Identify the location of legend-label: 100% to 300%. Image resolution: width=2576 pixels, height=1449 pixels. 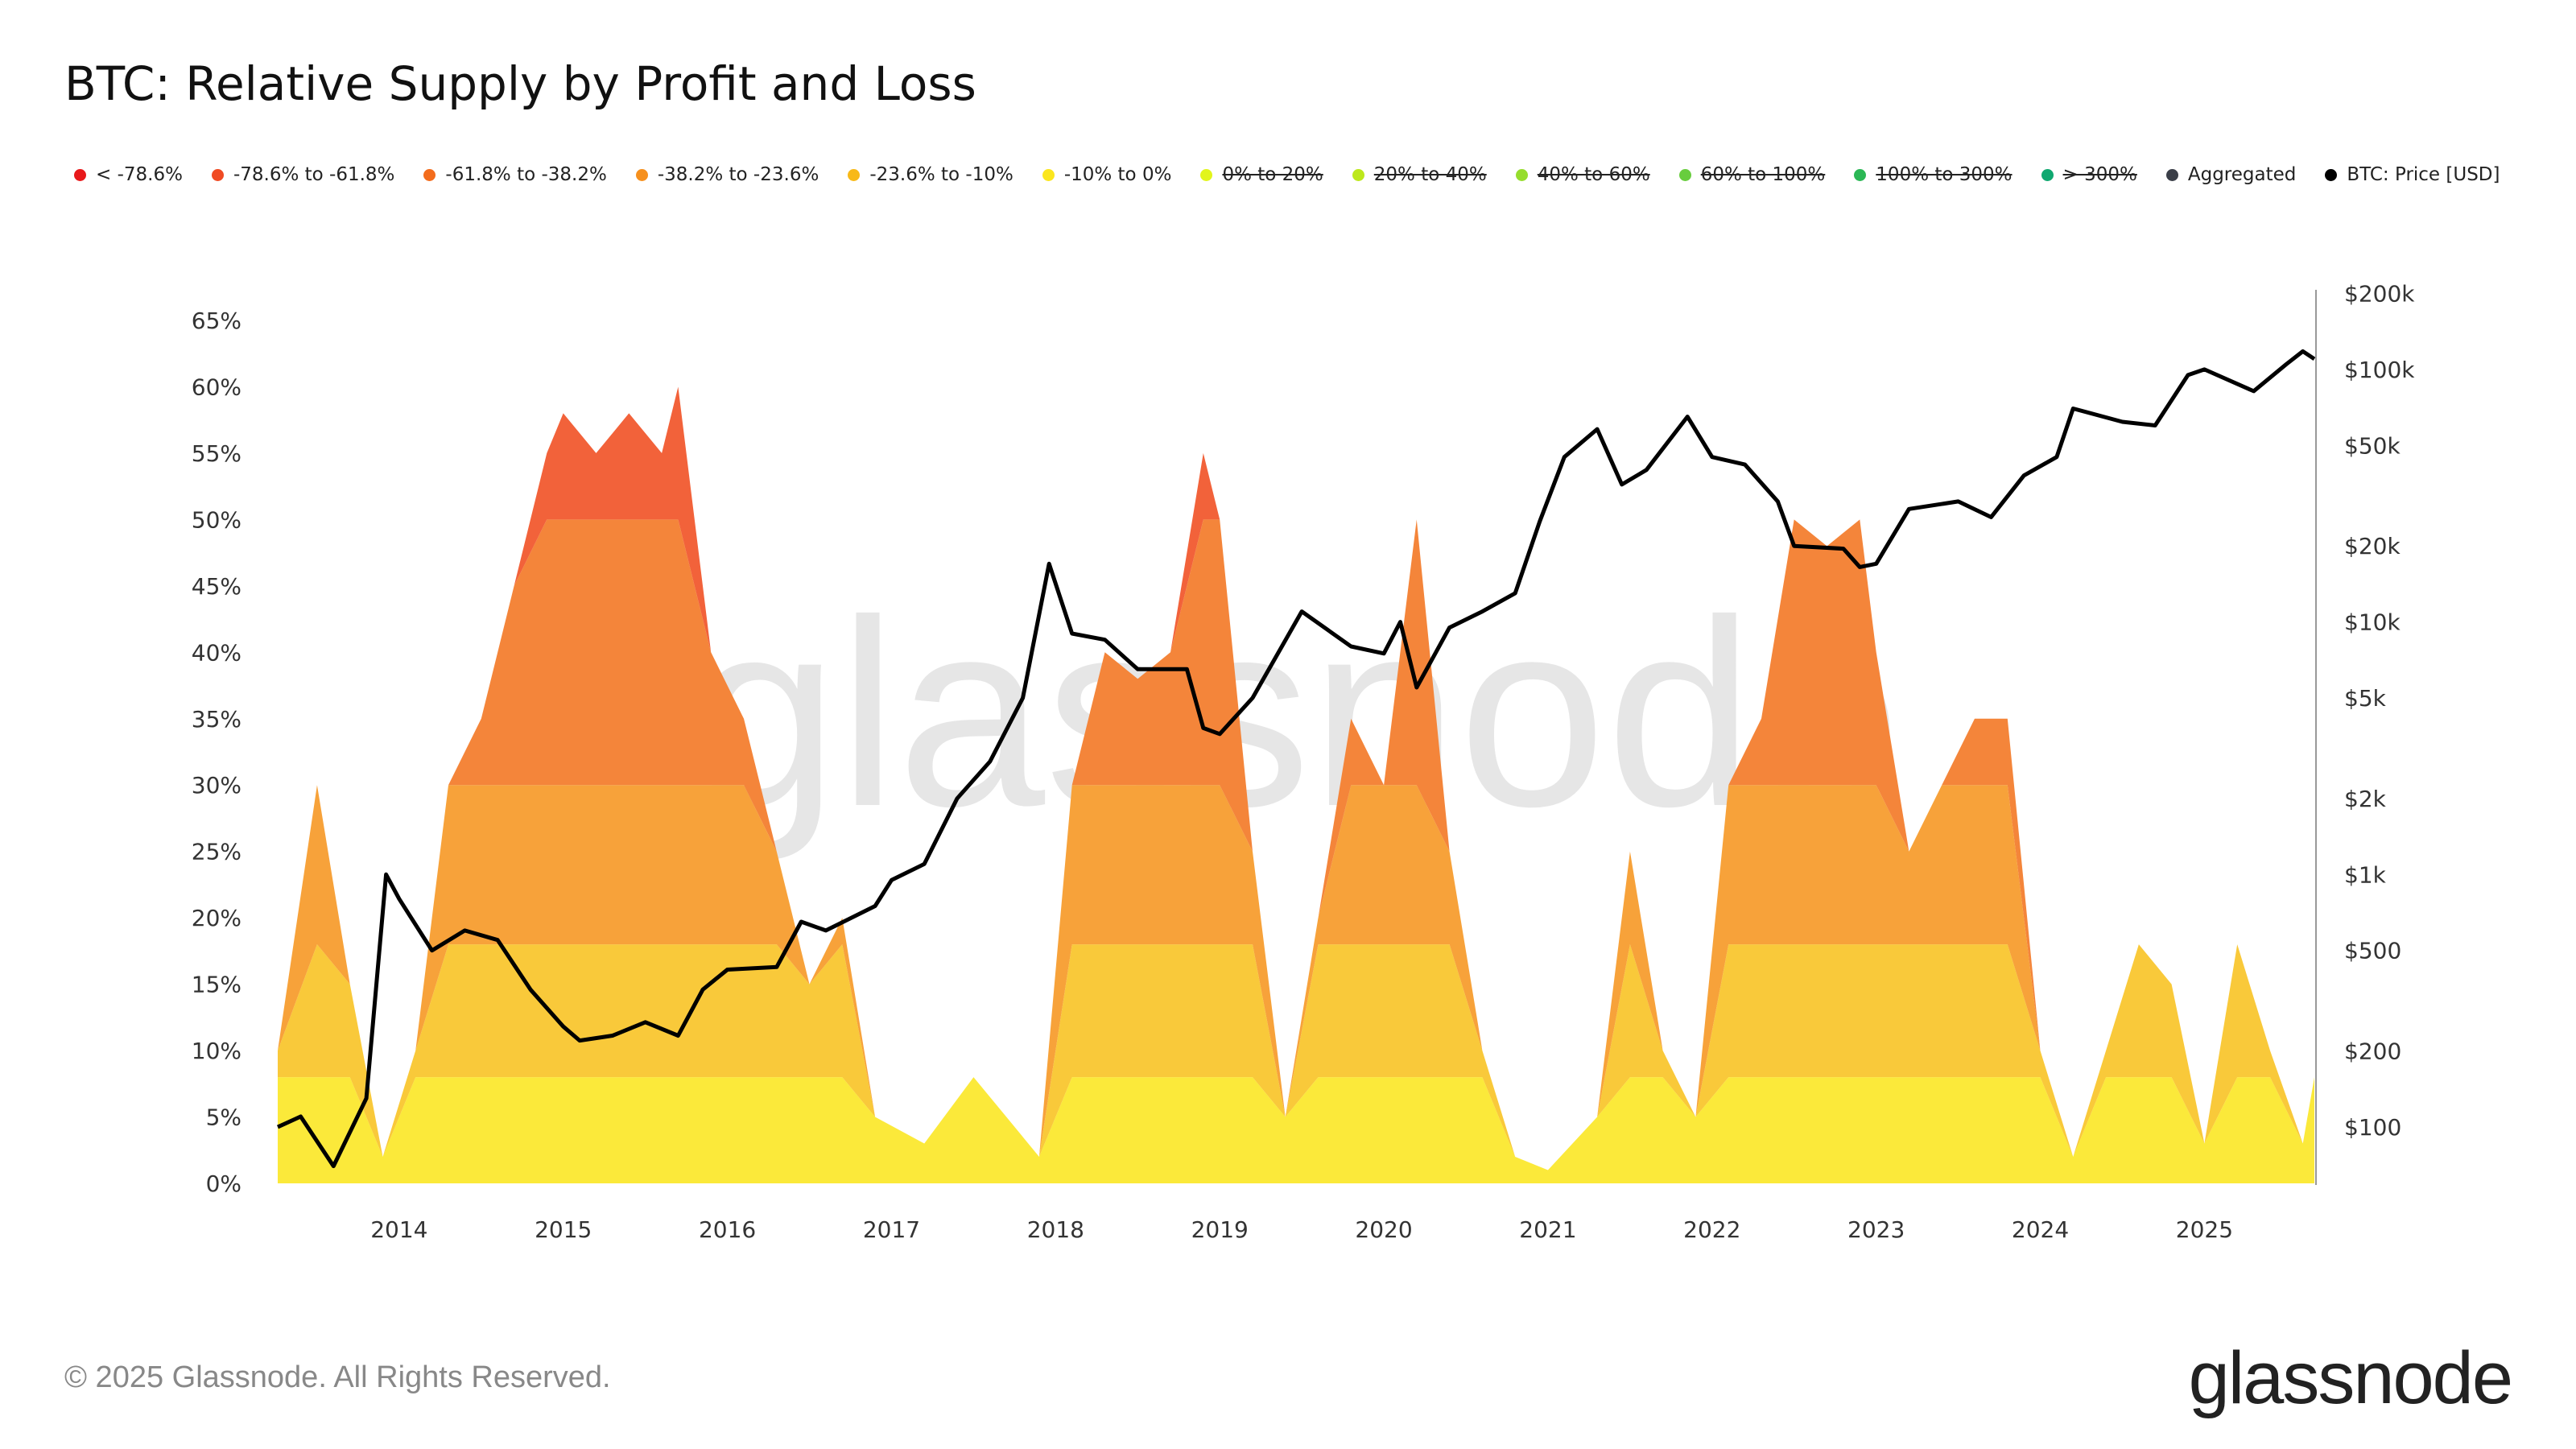
(1944, 174).